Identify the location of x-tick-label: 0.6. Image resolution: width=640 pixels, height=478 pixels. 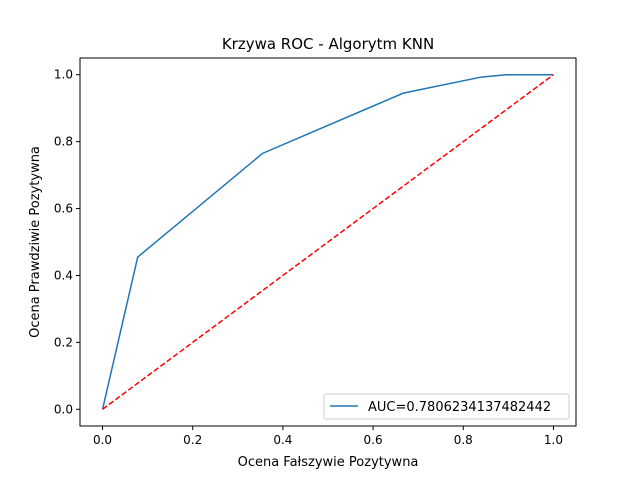
(373, 440).